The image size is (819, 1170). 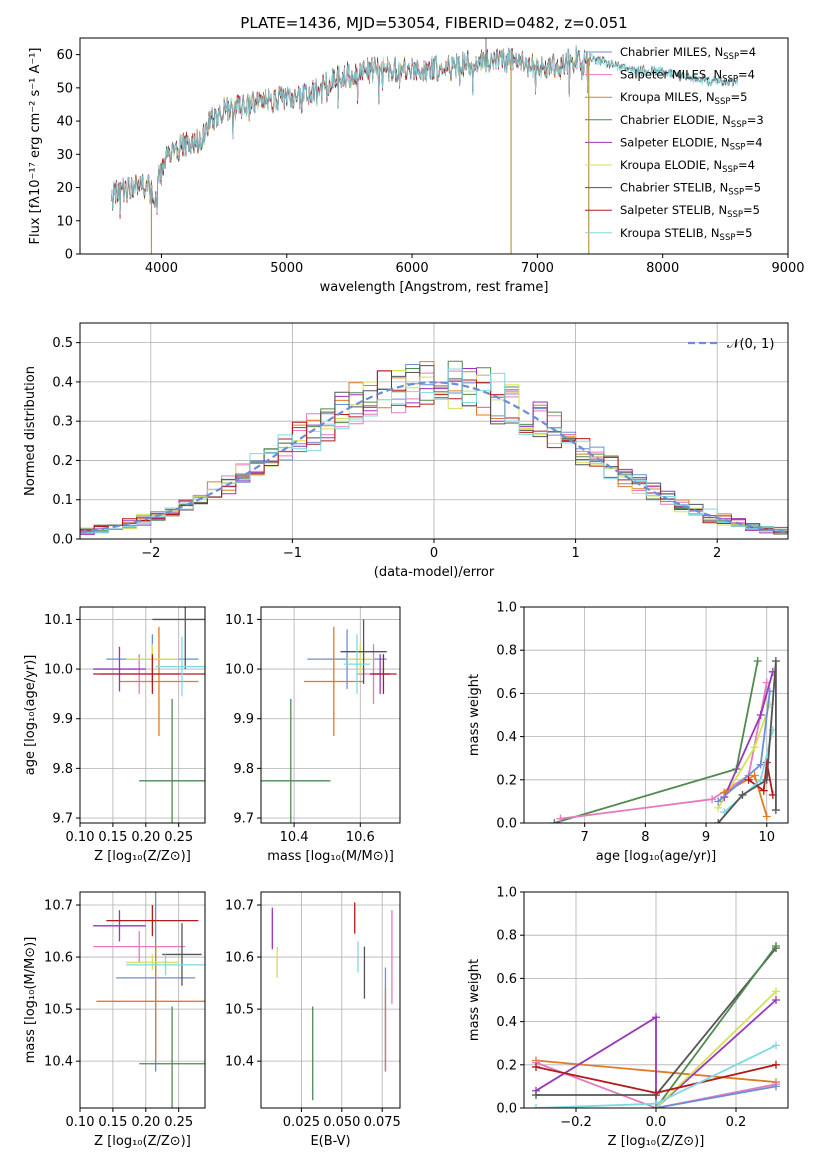 I want to click on y-tick-label: 9.8, so click(x=243, y=769).